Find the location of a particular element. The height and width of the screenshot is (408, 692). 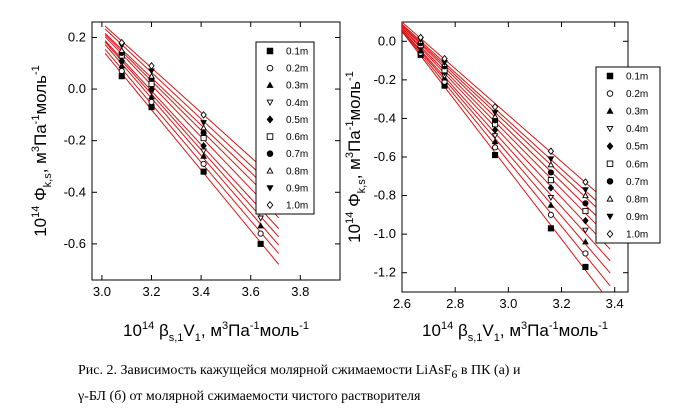

legend-label: 0.1m is located at coordinates (637, 77).